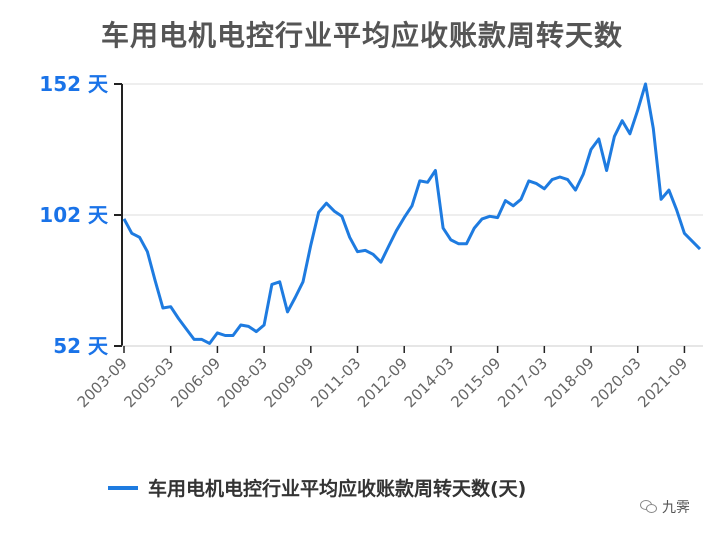 This screenshot has width=724, height=540. Describe the element at coordinates (148, 382) in the screenshot. I see `x-tick-label: 2005-03` at that location.